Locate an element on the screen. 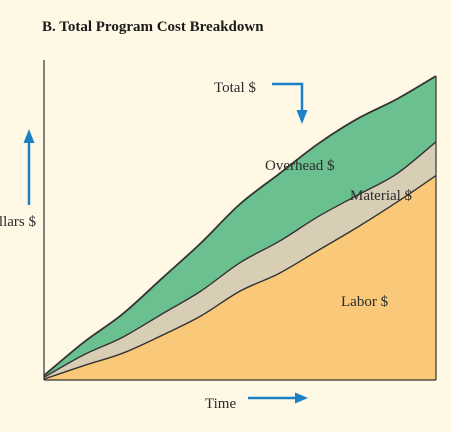  x-axis-label: Time is located at coordinates (220, 404).